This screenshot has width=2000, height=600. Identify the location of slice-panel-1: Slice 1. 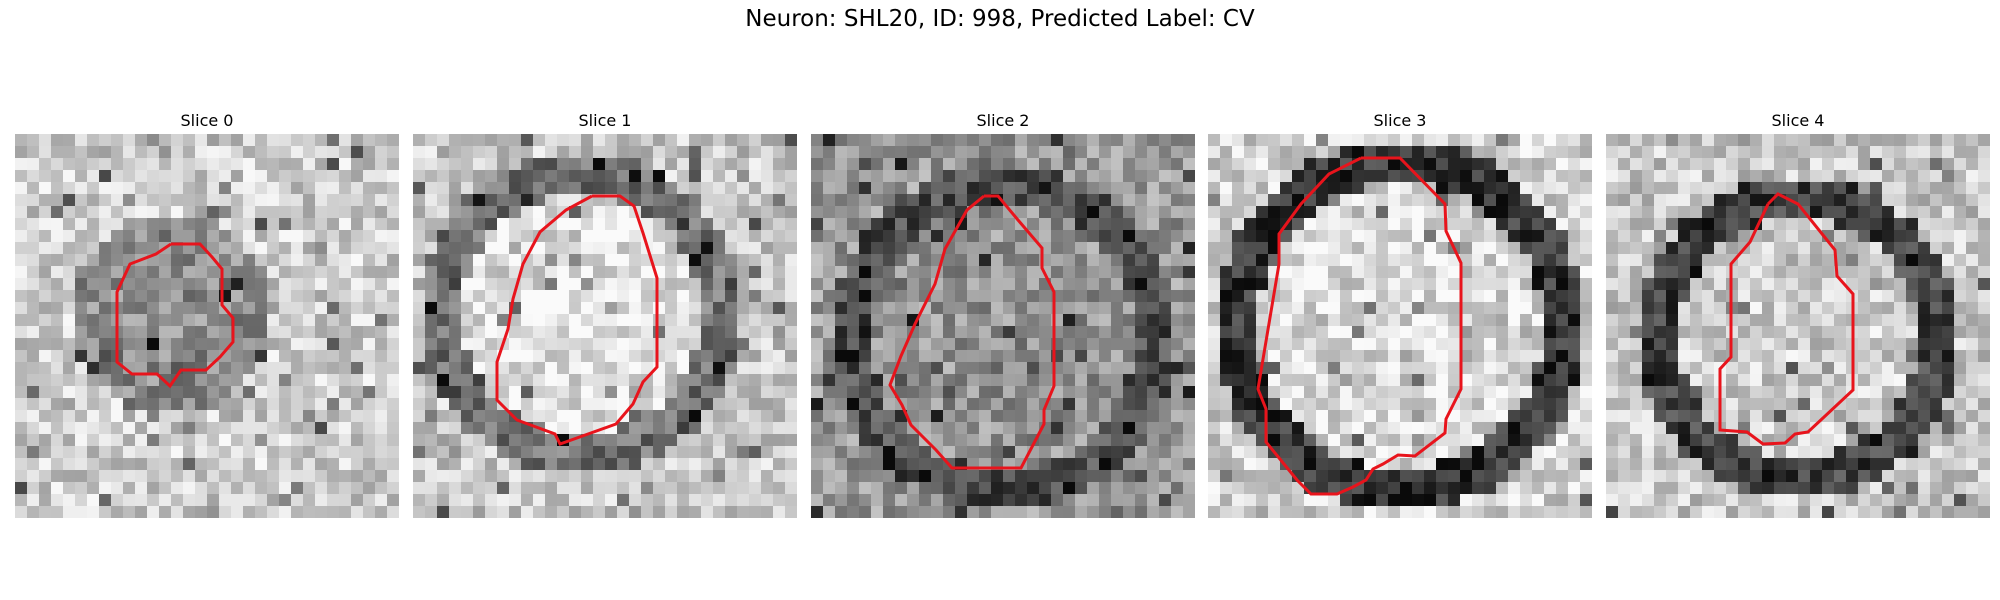
(605, 314).